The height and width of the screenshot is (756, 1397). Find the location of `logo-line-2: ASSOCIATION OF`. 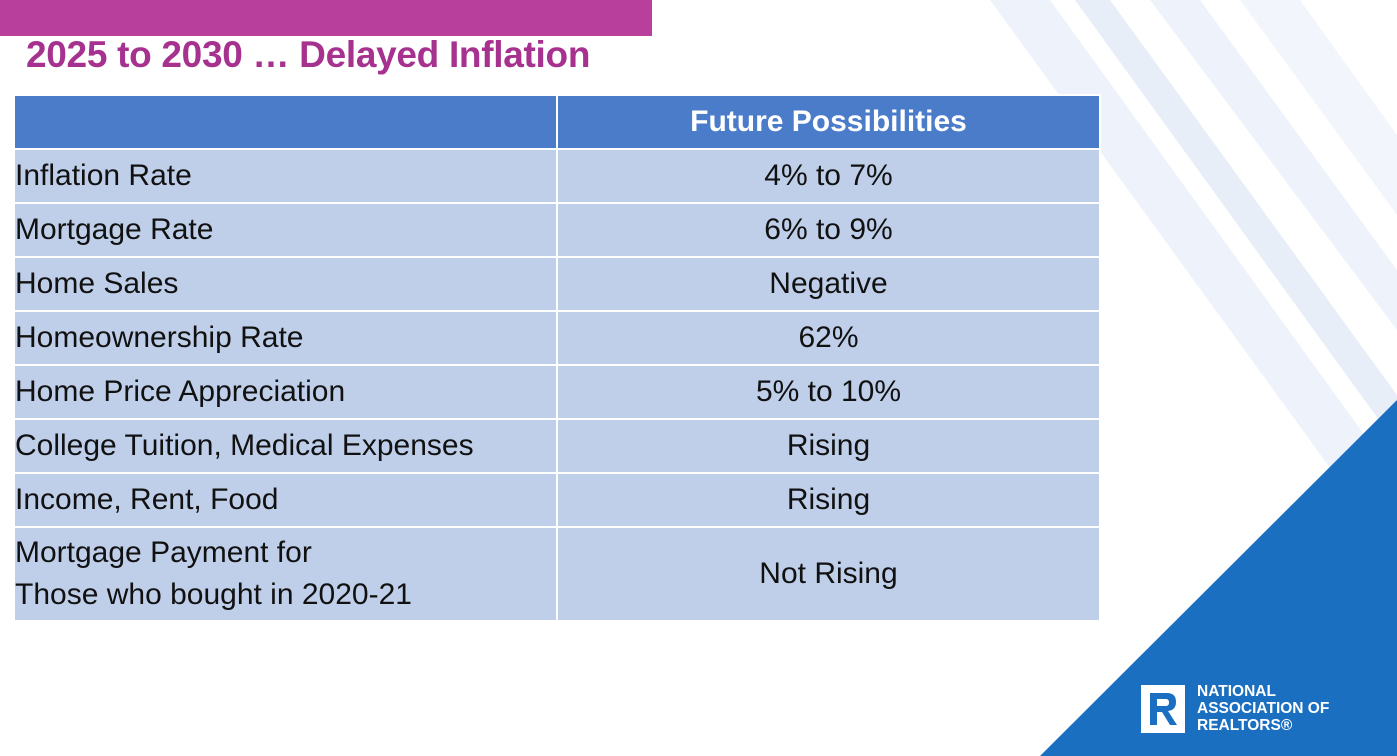

logo-line-2: ASSOCIATION OF is located at coordinates (1263, 708).